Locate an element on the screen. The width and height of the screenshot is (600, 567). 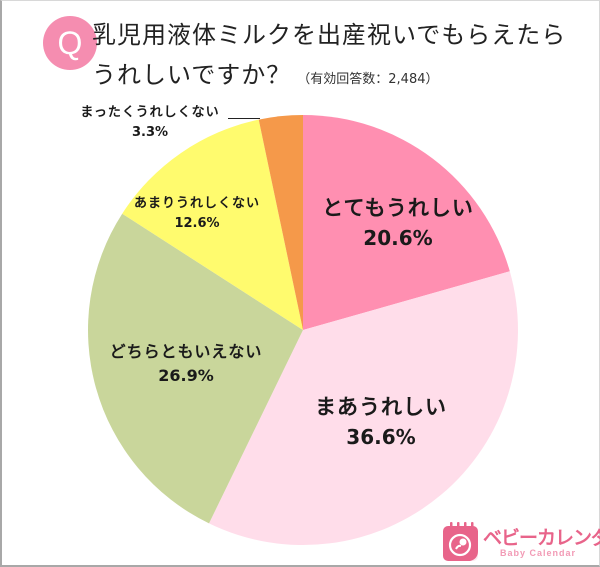
title-line-2: うれしいですか？ （有効回答数：2,484） is located at coordinates (329, 77).